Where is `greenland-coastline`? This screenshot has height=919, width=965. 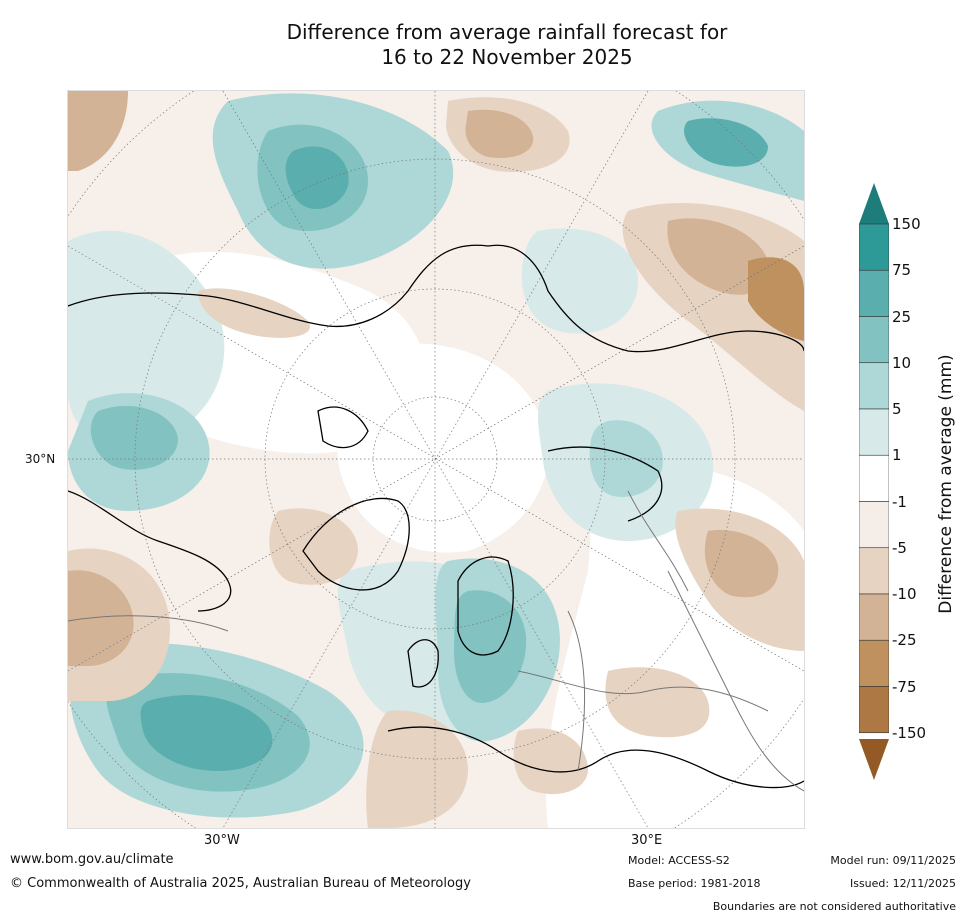 greenland-coastline is located at coordinates (356, 544).